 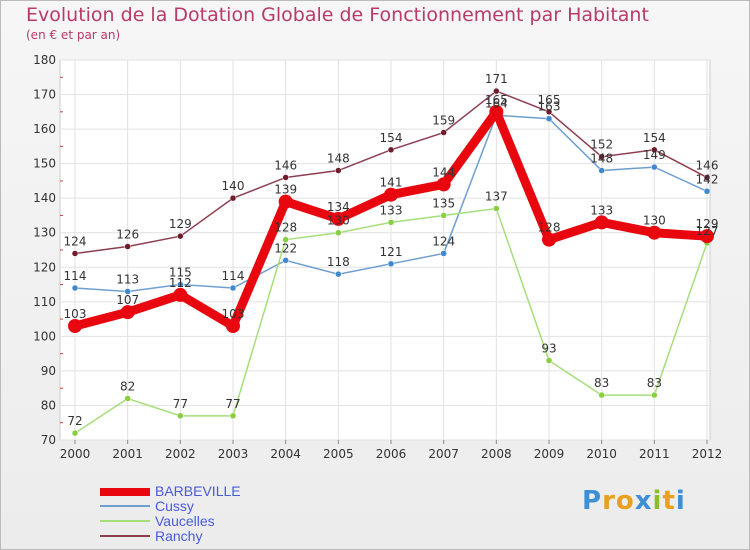 I want to click on data-label-ranchy: 146, so click(x=707, y=165).